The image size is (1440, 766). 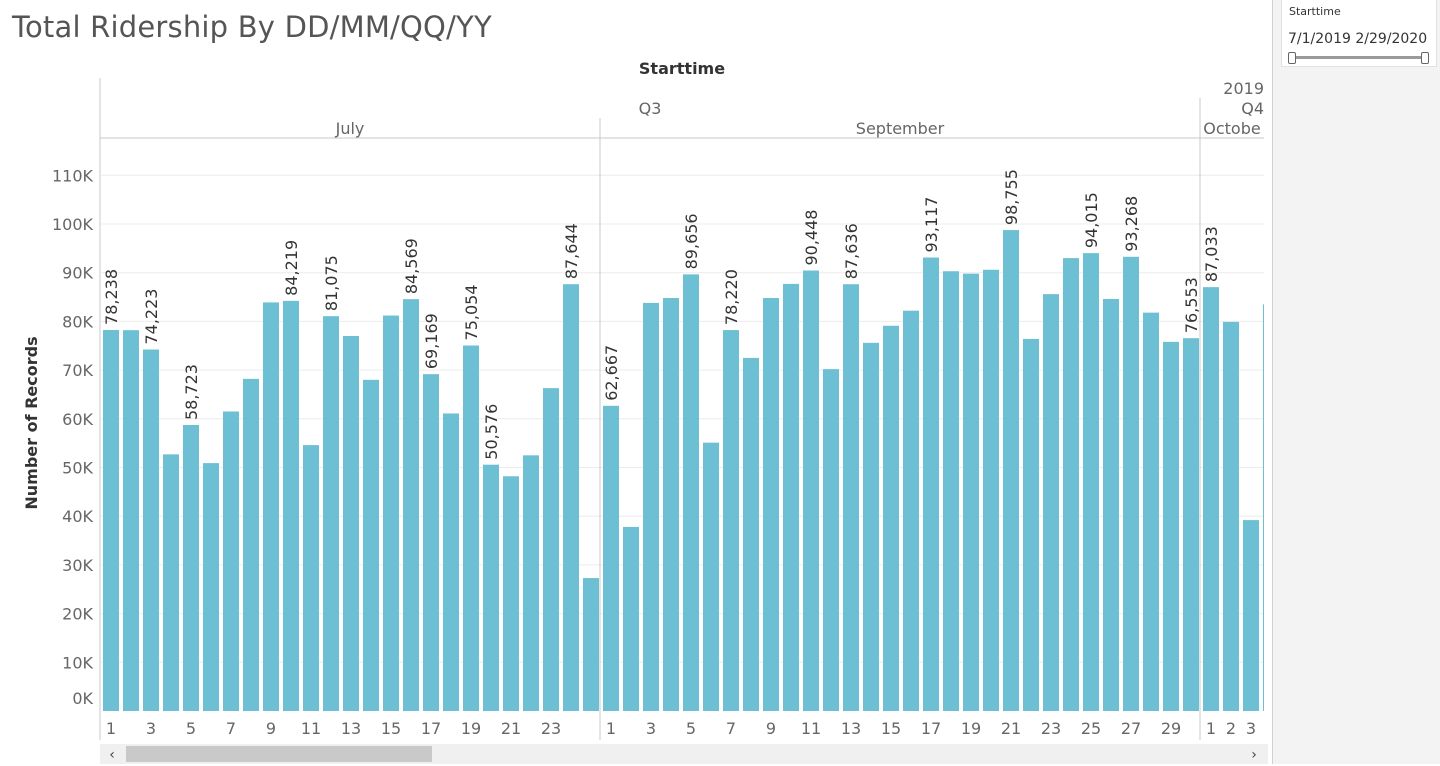 I want to click on y-tick-label: 80K, so click(x=77, y=321).